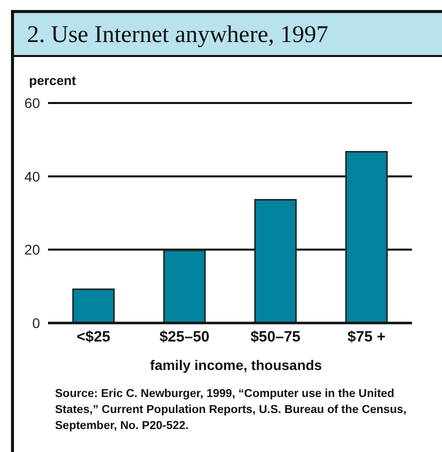 This screenshot has width=442, height=452. What do you see at coordinates (32, 102) in the screenshot?
I see `y-tick-label: 60` at bounding box center [32, 102].